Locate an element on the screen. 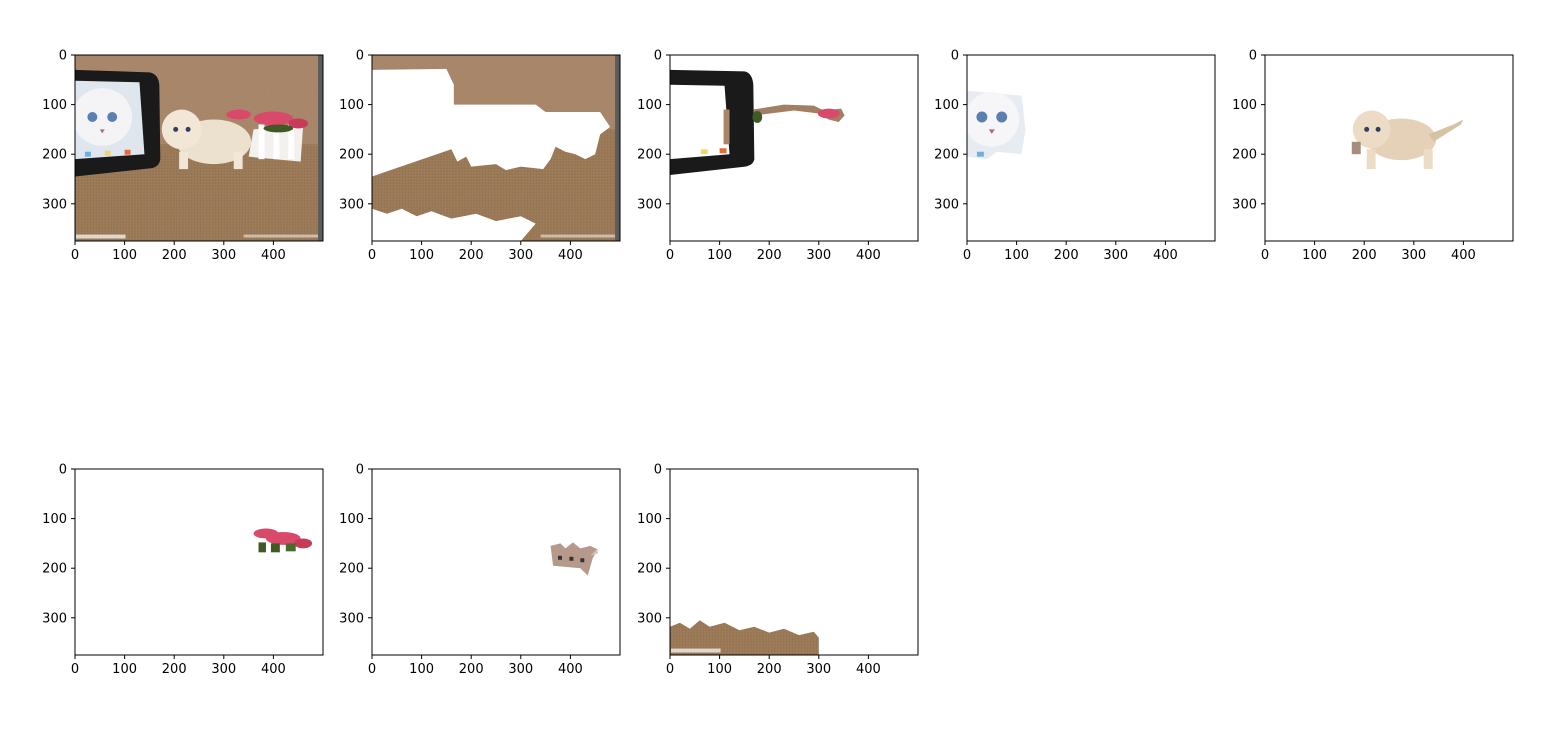 The width and height of the screenshot is (1562, 738). panel-tablet-segment is located at coordinates (794, 148).